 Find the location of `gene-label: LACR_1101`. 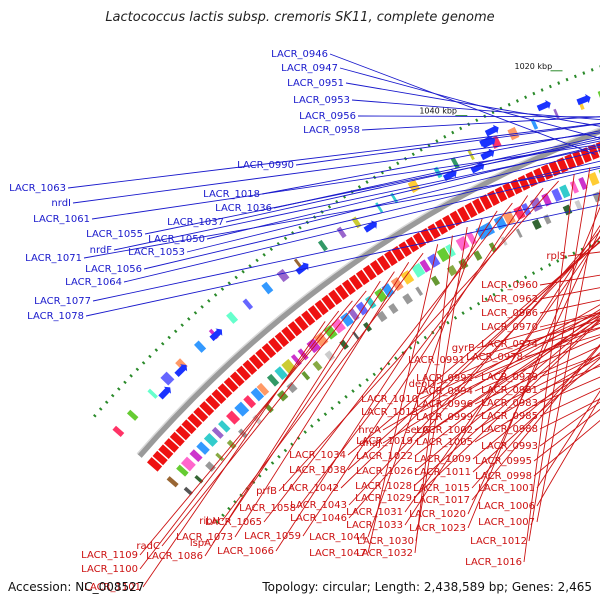

gene-label: LACR_1101 is located at coordinates (112, 587).